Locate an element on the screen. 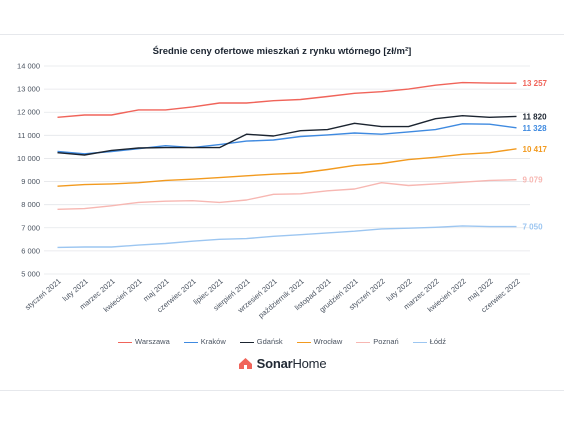 The width and height of the screenshot is (564, 423). house-logo-icon is located at coordinates (245, 363).